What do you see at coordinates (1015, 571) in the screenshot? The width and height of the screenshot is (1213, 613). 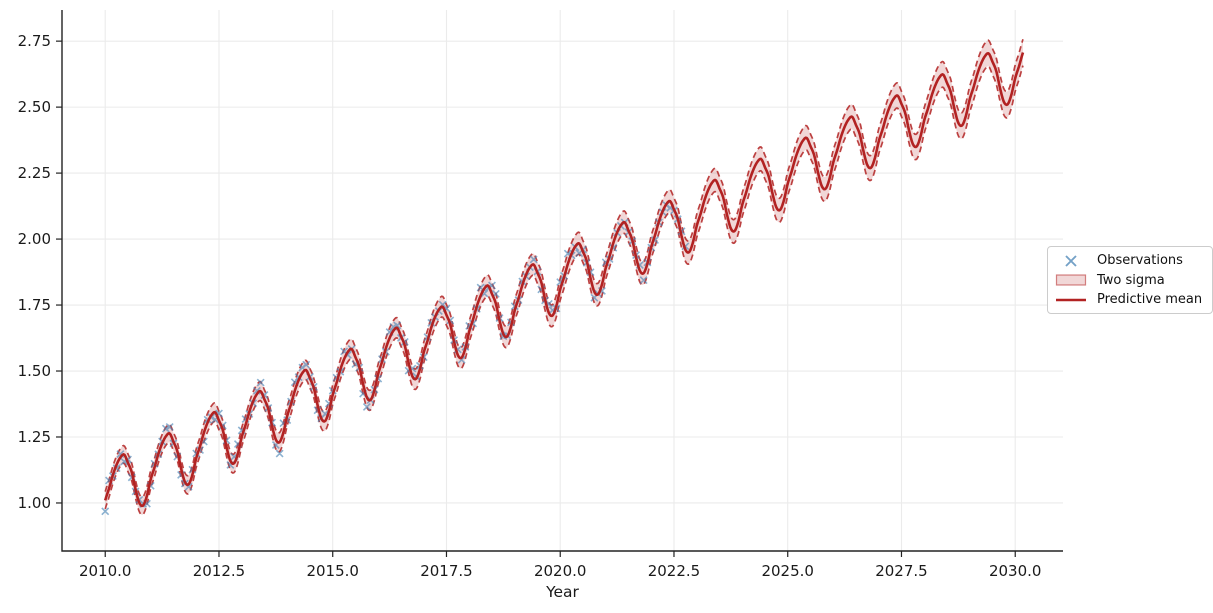 I see `x-tick-label: 2030.0` at bounding box center [1015, 571].